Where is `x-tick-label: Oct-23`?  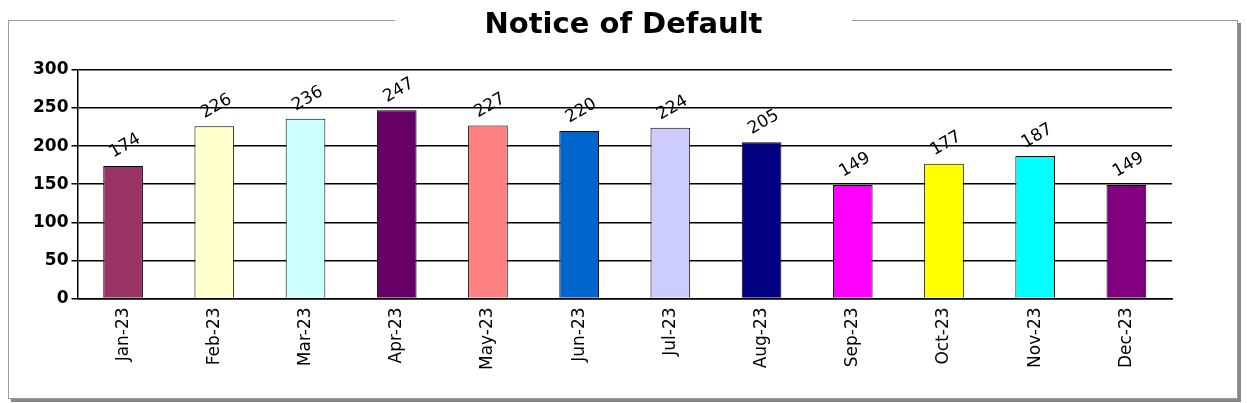 x-tick-label: Oct-23 is located at coordinates (942, 336).